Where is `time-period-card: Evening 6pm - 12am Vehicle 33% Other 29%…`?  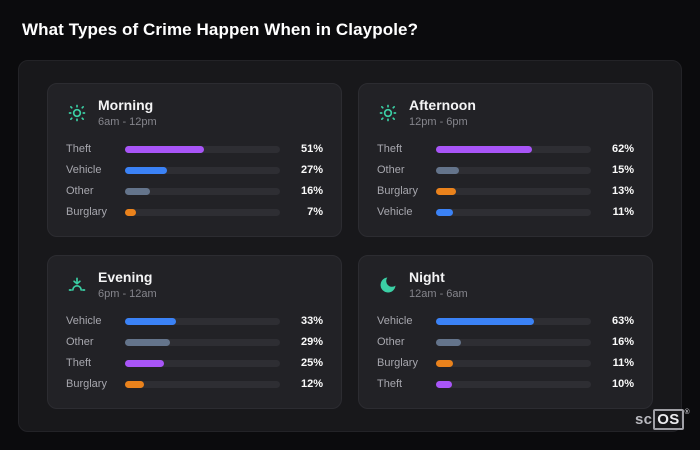
time-period-card: Evening 6pm - 12am Vehicle 33% Other 29%… is located at coordinates (194, 332).